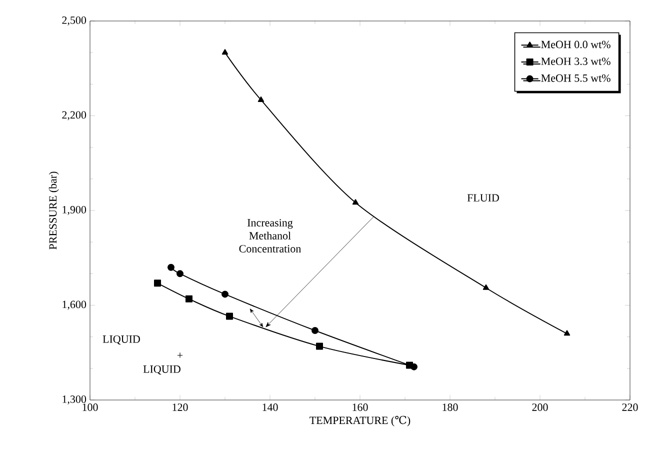 The width and height of the screenshot is (651, 461). What do you see at coordinates (483, 198) in the screenshot?
I see `annotation: FLUID` at bounding box center [483, 198].